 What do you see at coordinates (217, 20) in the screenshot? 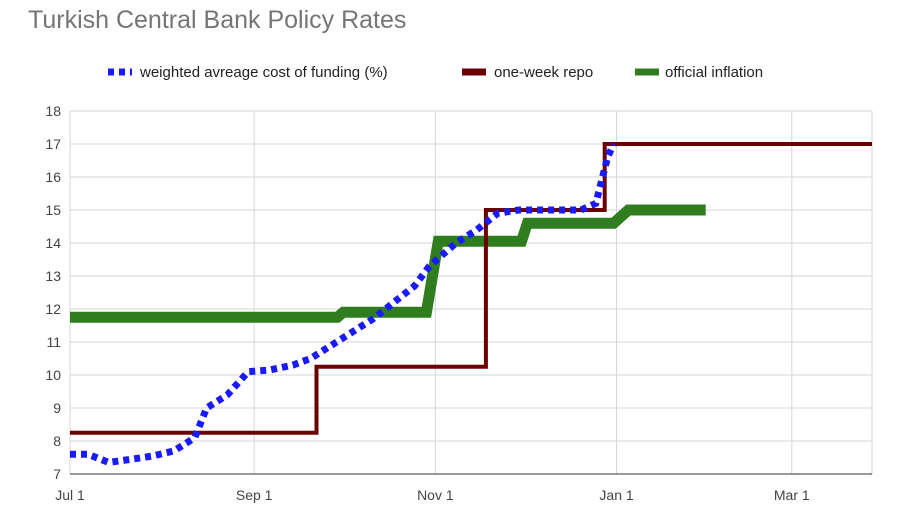
I see `chart-title: Turkish Central Bank Policy Rates` at bounding box center [217, 20].